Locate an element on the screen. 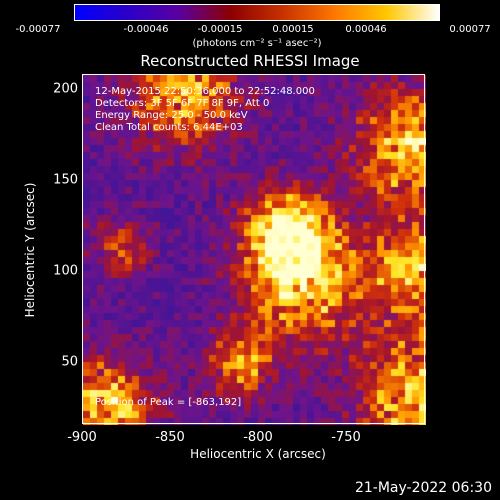 The width and height of the screenshot is (500, 500). y-tick-label: 50 is located at coordinates (69, 362).